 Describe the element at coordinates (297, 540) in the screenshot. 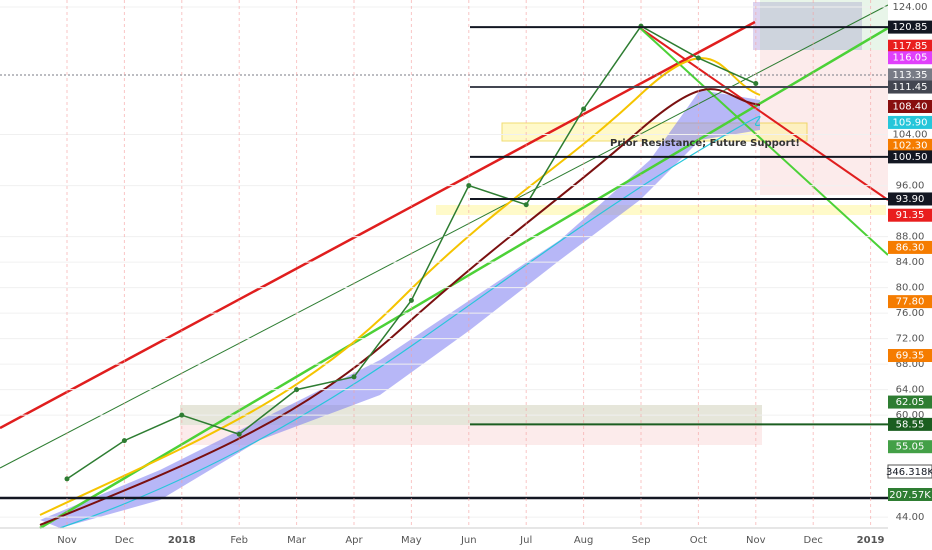

I see `x-tick-label: Mar` at that location.